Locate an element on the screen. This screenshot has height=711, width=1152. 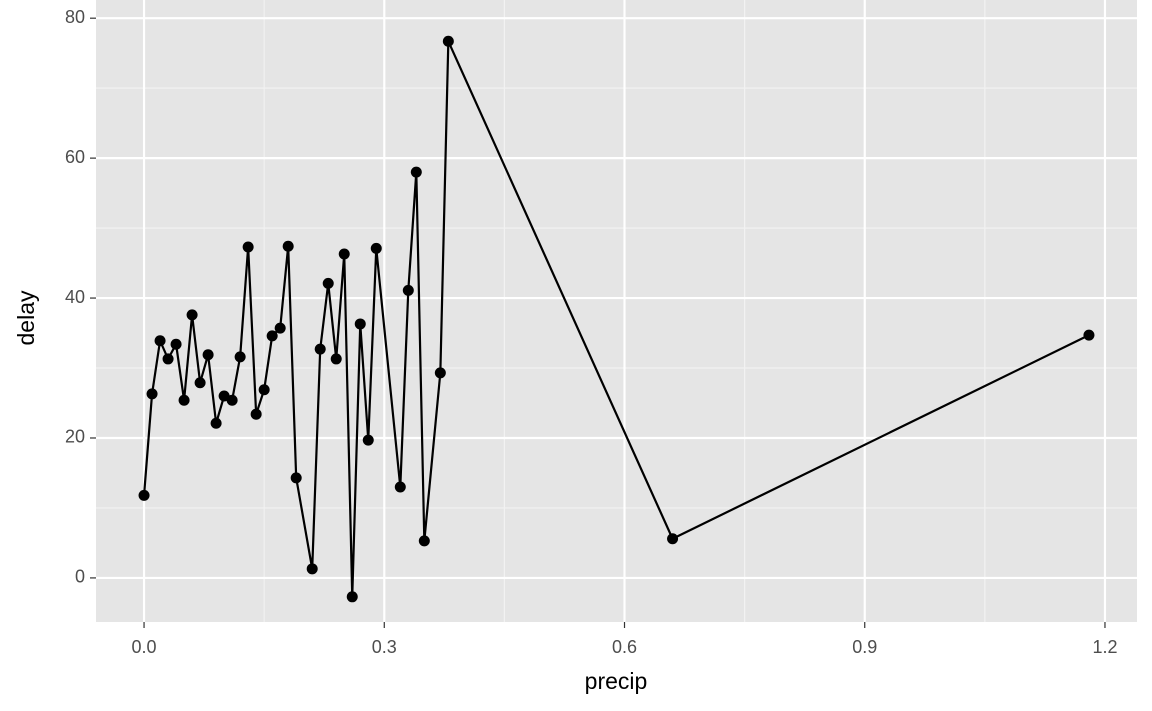
y-tick-label: 60 is located at coordinates (75, 157).